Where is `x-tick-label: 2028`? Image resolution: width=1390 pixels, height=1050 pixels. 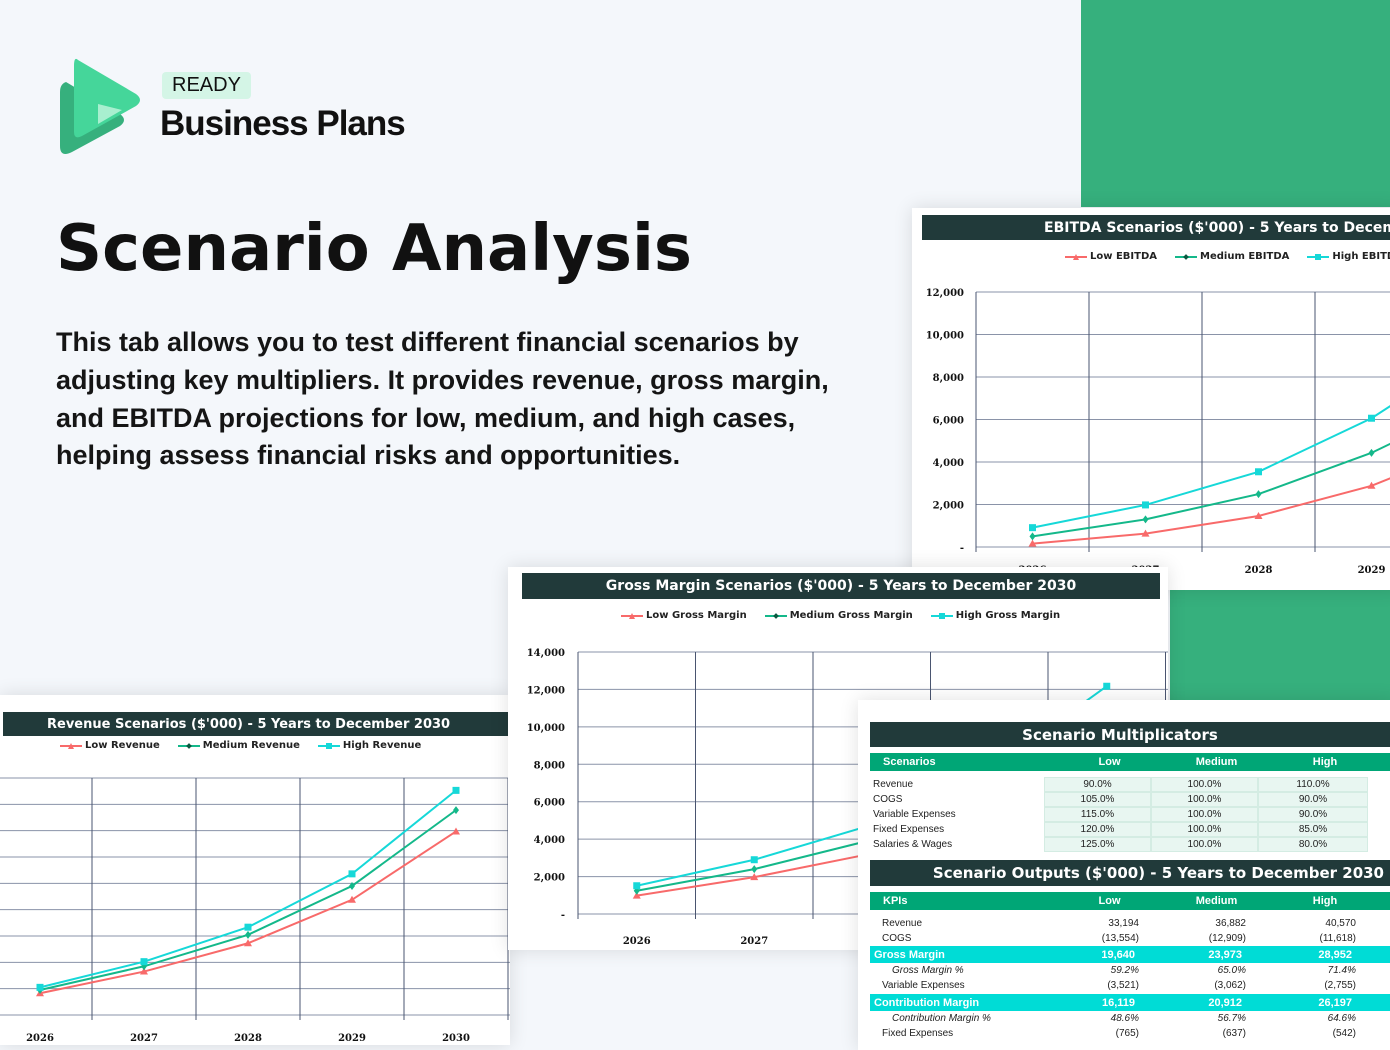
x-tick-label: 2028 is located at coordinates (248, 1038).